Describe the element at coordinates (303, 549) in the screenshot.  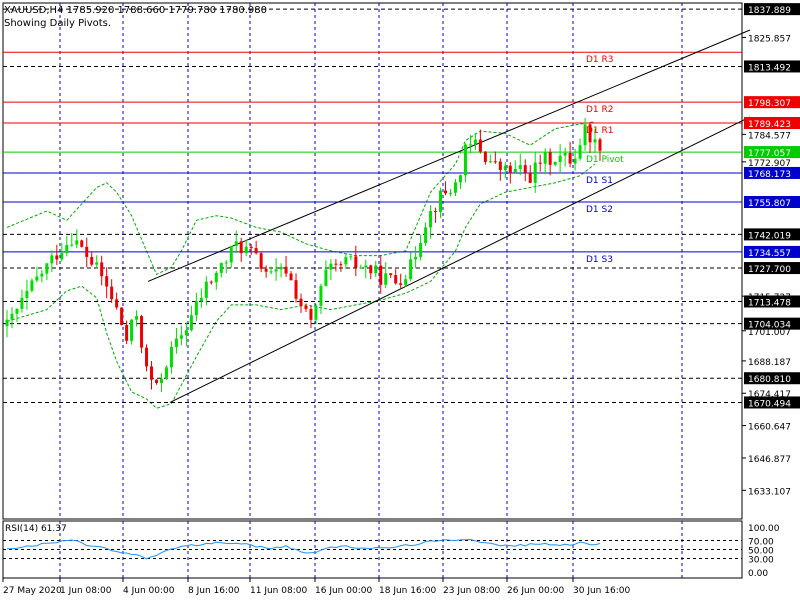
I see `rsi-line` at that location.